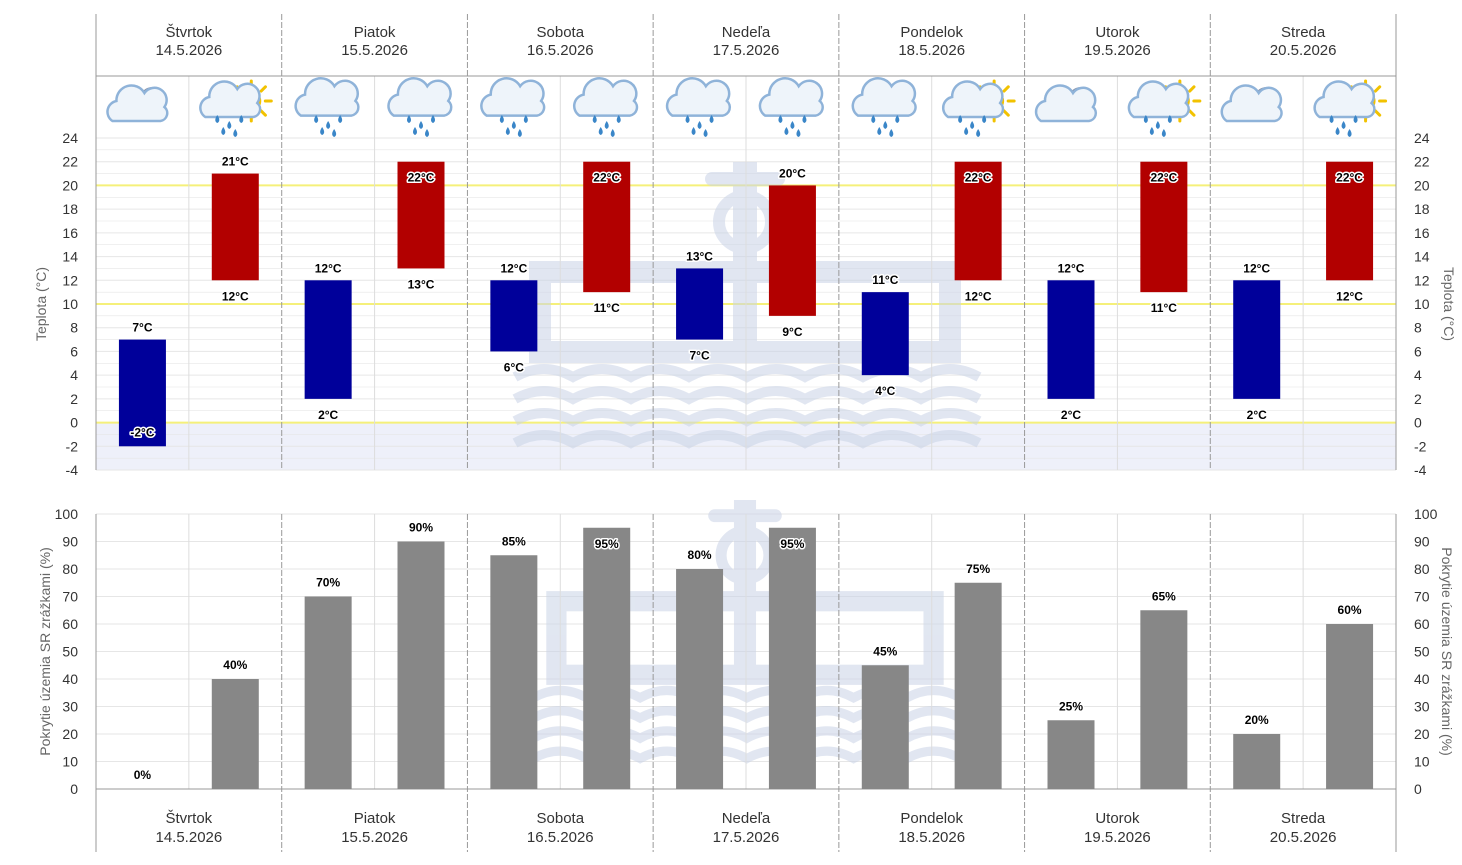  I want to click on day-name-header: Sobota, so click(561, 32).